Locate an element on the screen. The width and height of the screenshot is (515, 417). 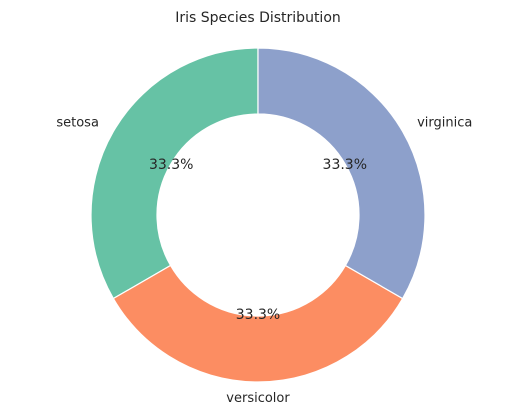
slice-label-versicolor: versicolor is located at coordinates (258, 398).